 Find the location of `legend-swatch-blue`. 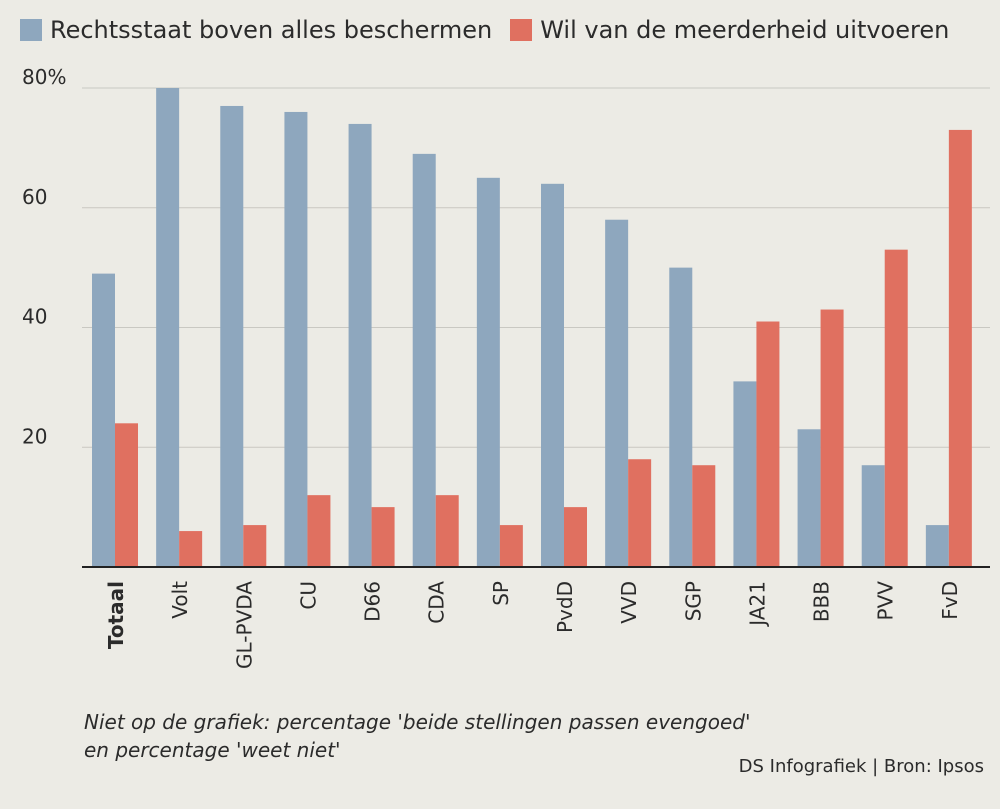

legend-swatch-blue is located at coordinates (31, 30).